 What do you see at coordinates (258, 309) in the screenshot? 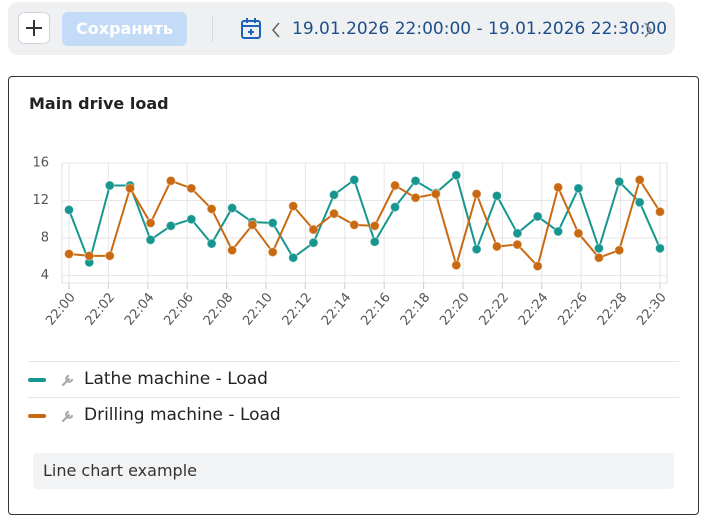
I see `x-tick-label: 22:10` at bounding box center [258, 309].